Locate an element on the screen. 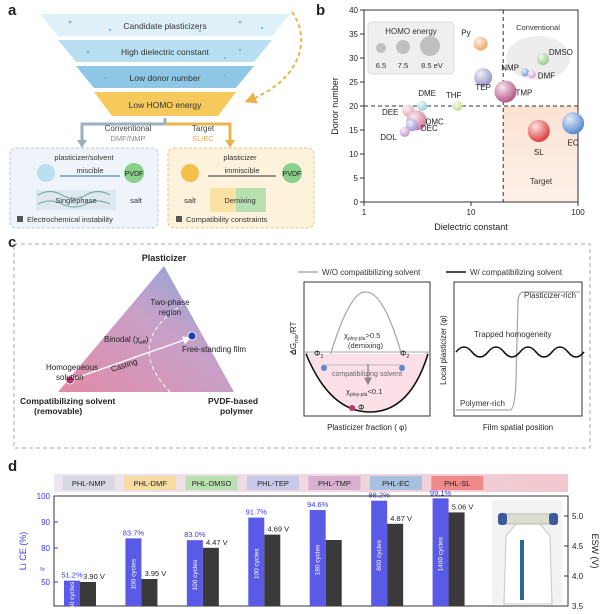 The height and width of the screenshot is (614, 600). homogeneous-point is located at coordinates (70, 380).